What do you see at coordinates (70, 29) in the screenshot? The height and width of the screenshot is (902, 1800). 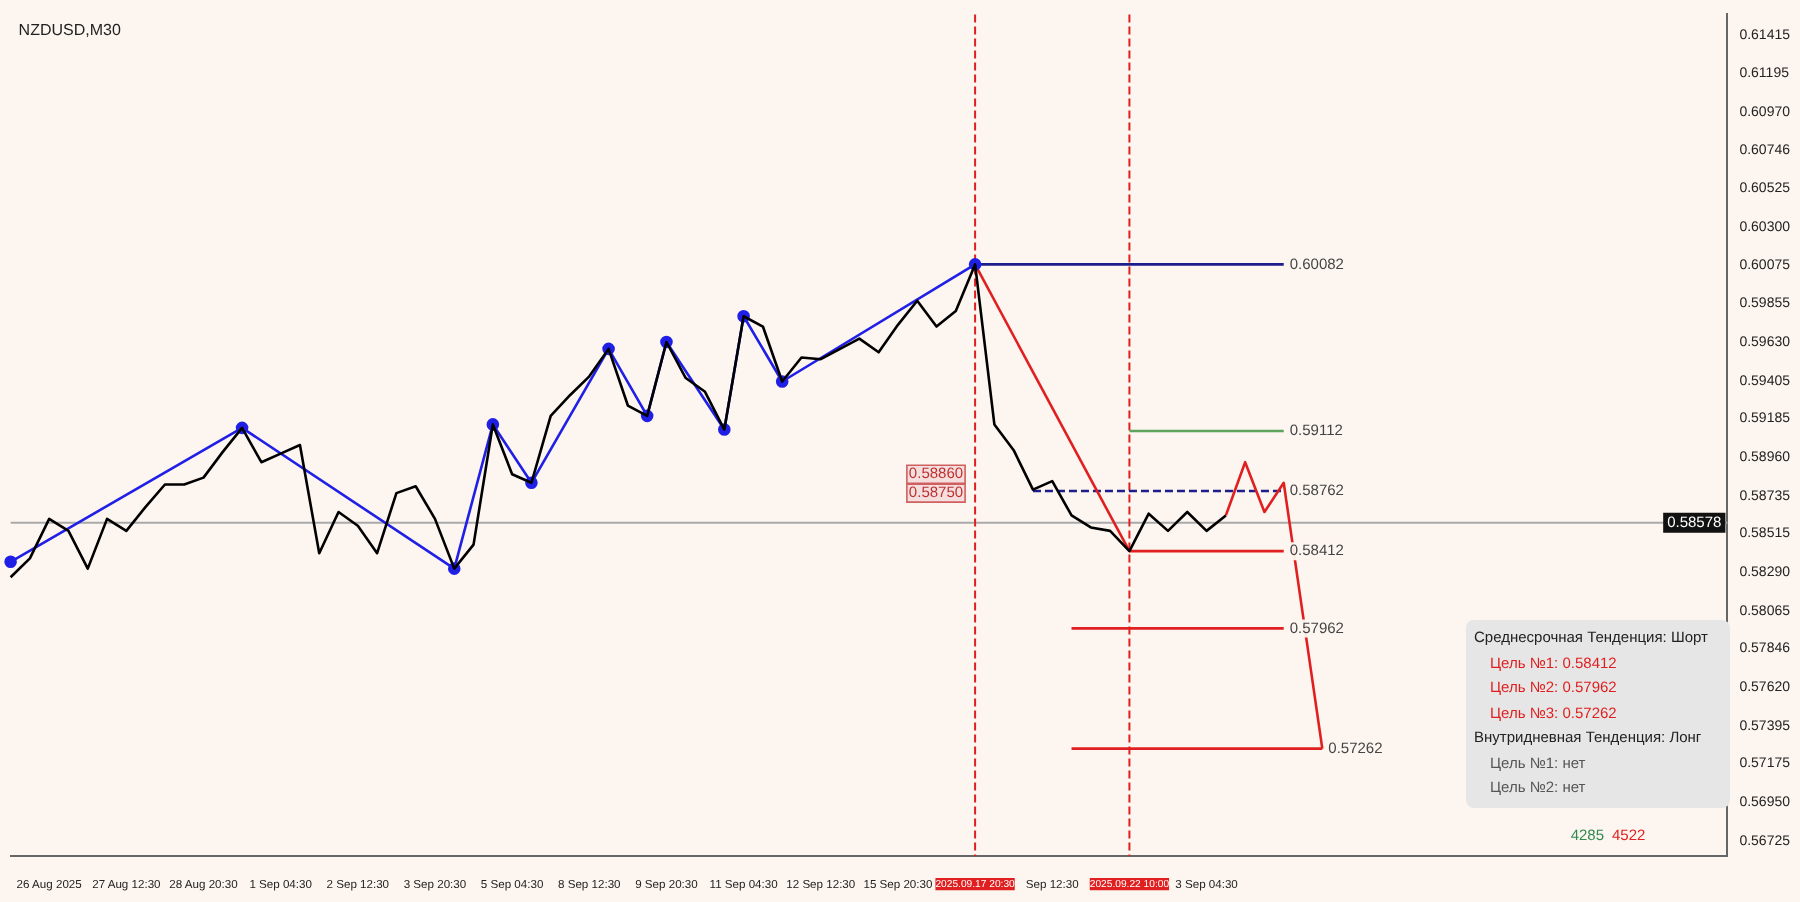 I see `text: NZDUSD,M30` at bounding box center [70, 29].